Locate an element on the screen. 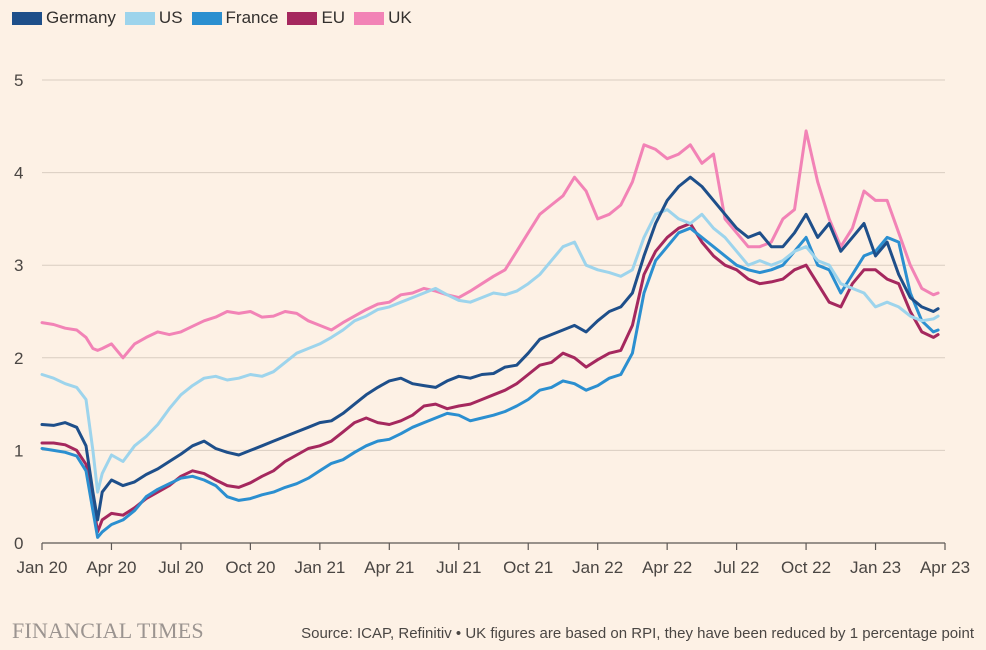 Image resolution: width=986 pixels, height=650 pixels. x-tick-label: Oct 20 is located at coordinates (250, 567).